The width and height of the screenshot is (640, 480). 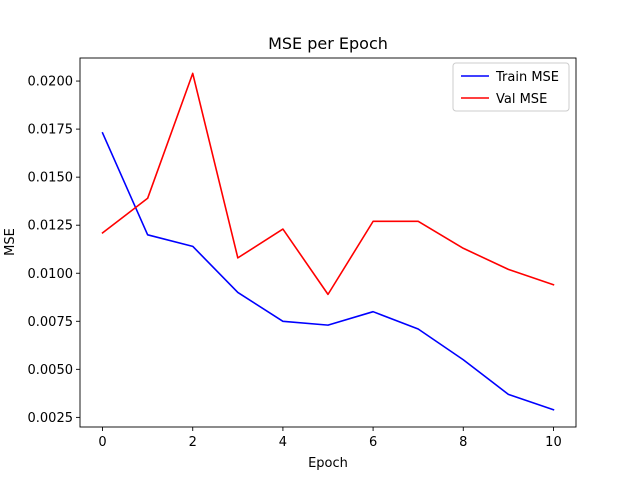 I want to click on chart-title: MSE per Epoch, so click(x=328, y=43).